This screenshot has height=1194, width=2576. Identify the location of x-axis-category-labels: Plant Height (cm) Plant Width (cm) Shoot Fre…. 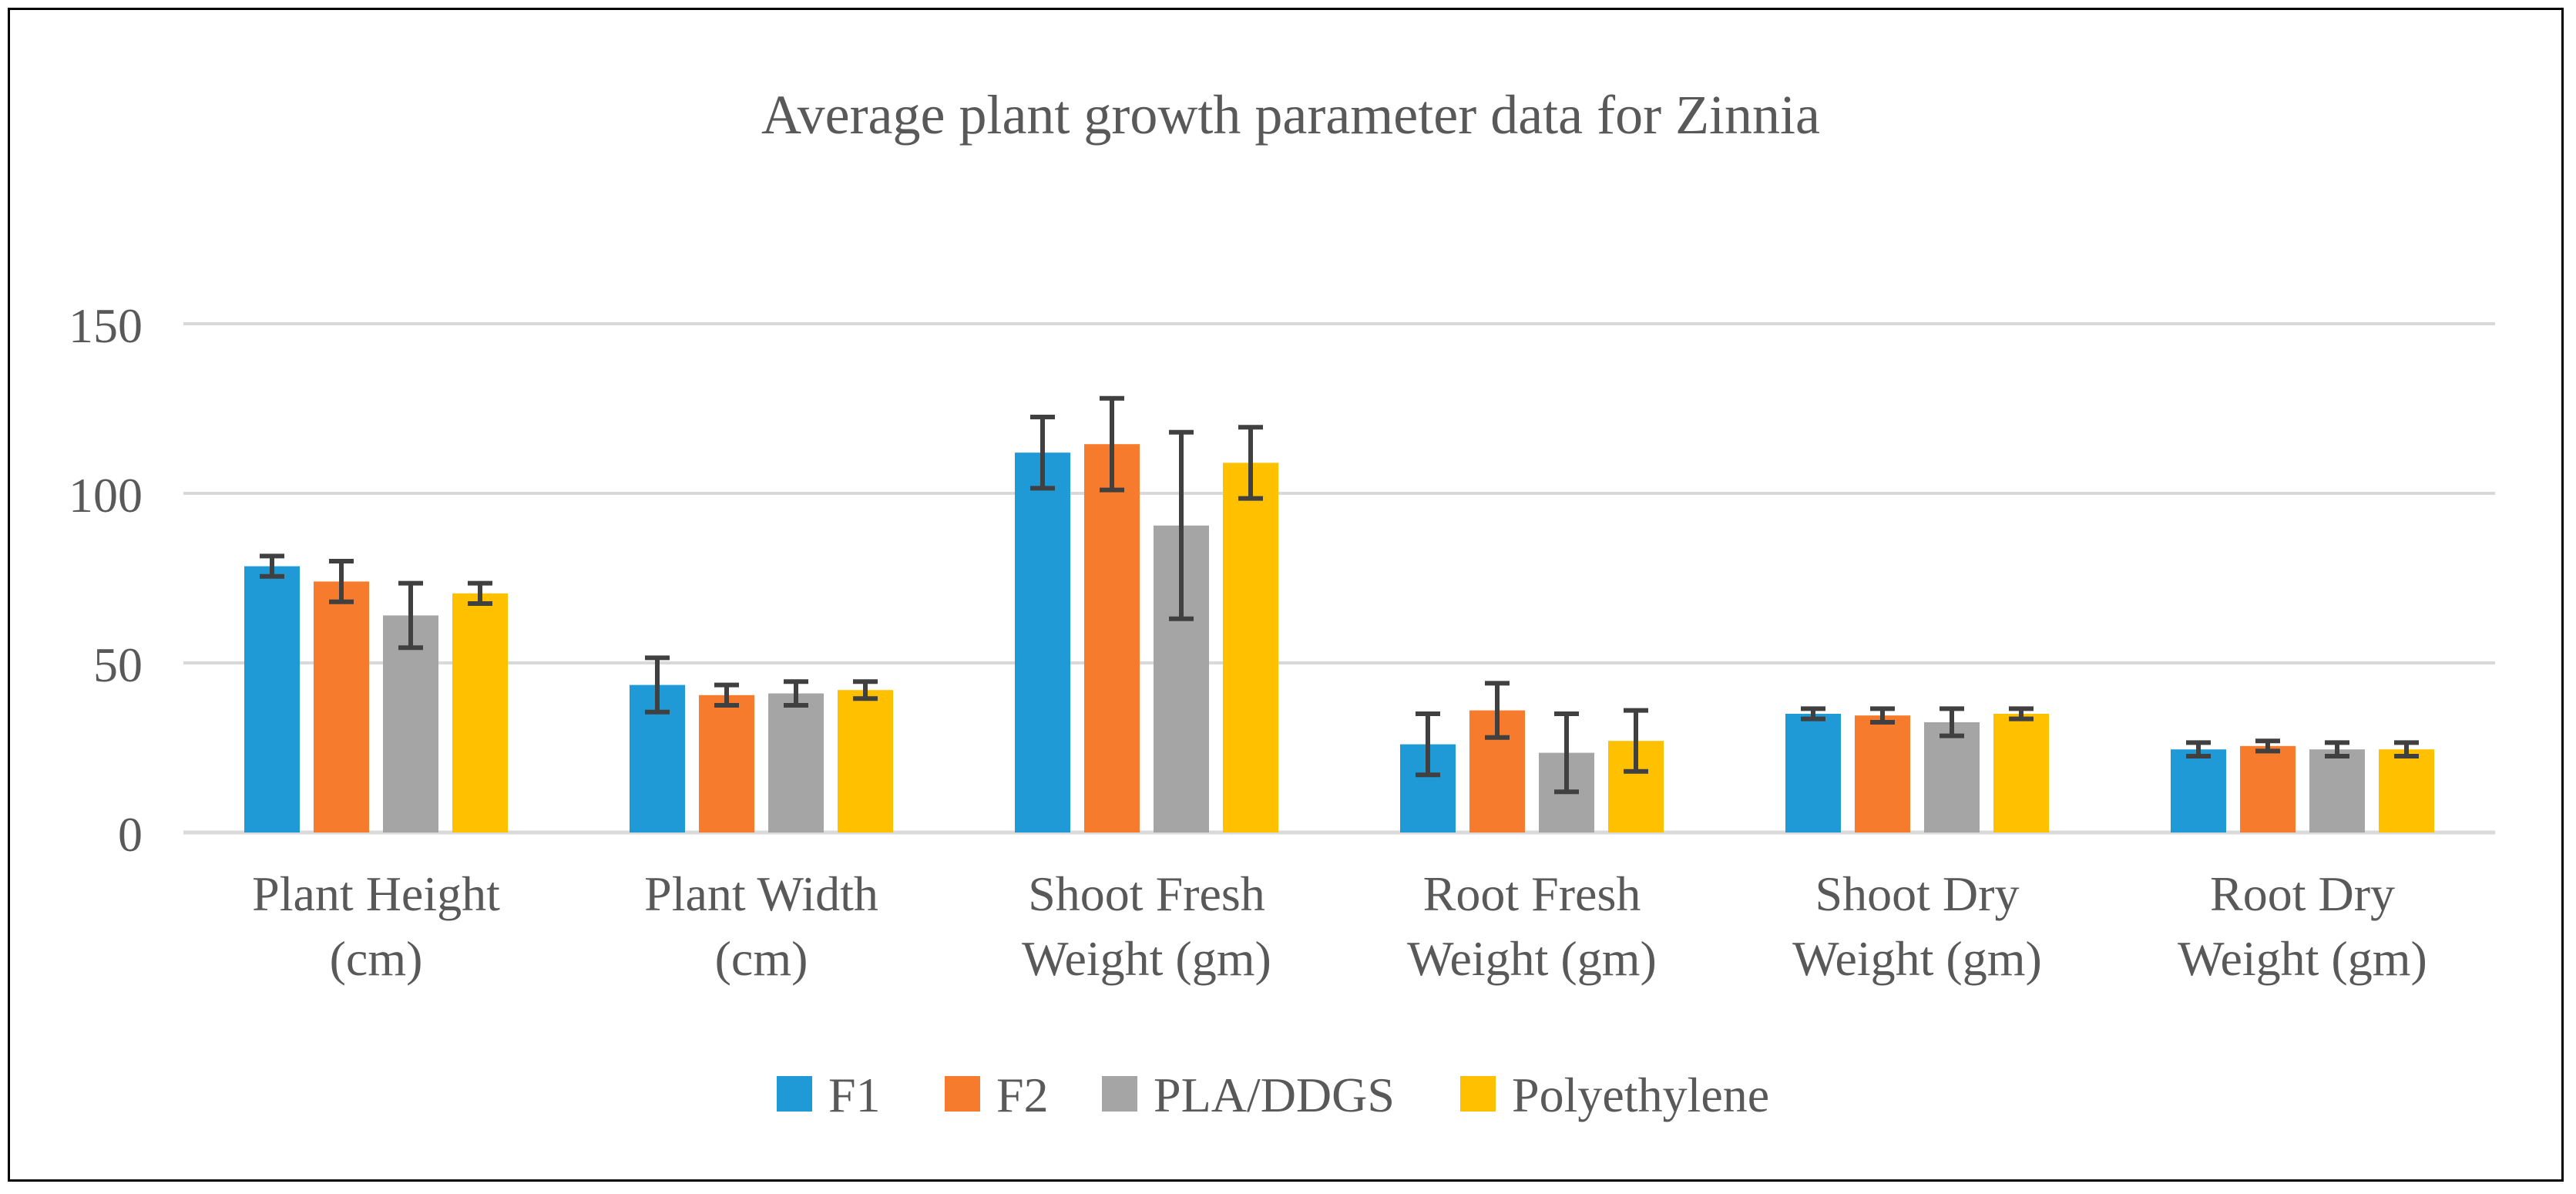
(1339, 926).